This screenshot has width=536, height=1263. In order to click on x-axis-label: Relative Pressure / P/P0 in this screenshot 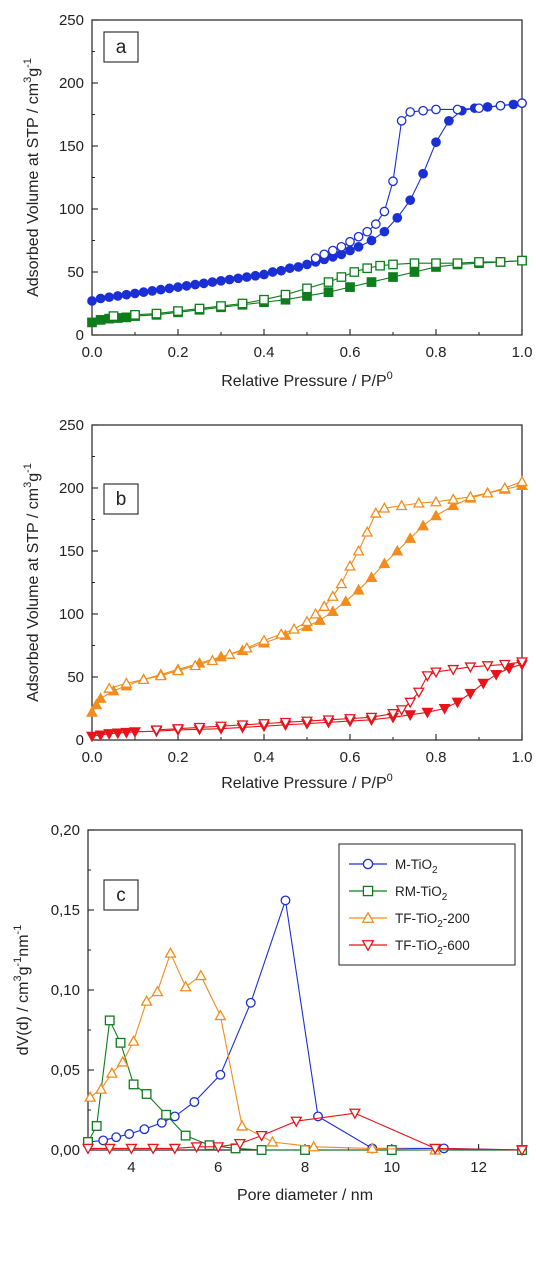, I will do `click(307, 380)`.